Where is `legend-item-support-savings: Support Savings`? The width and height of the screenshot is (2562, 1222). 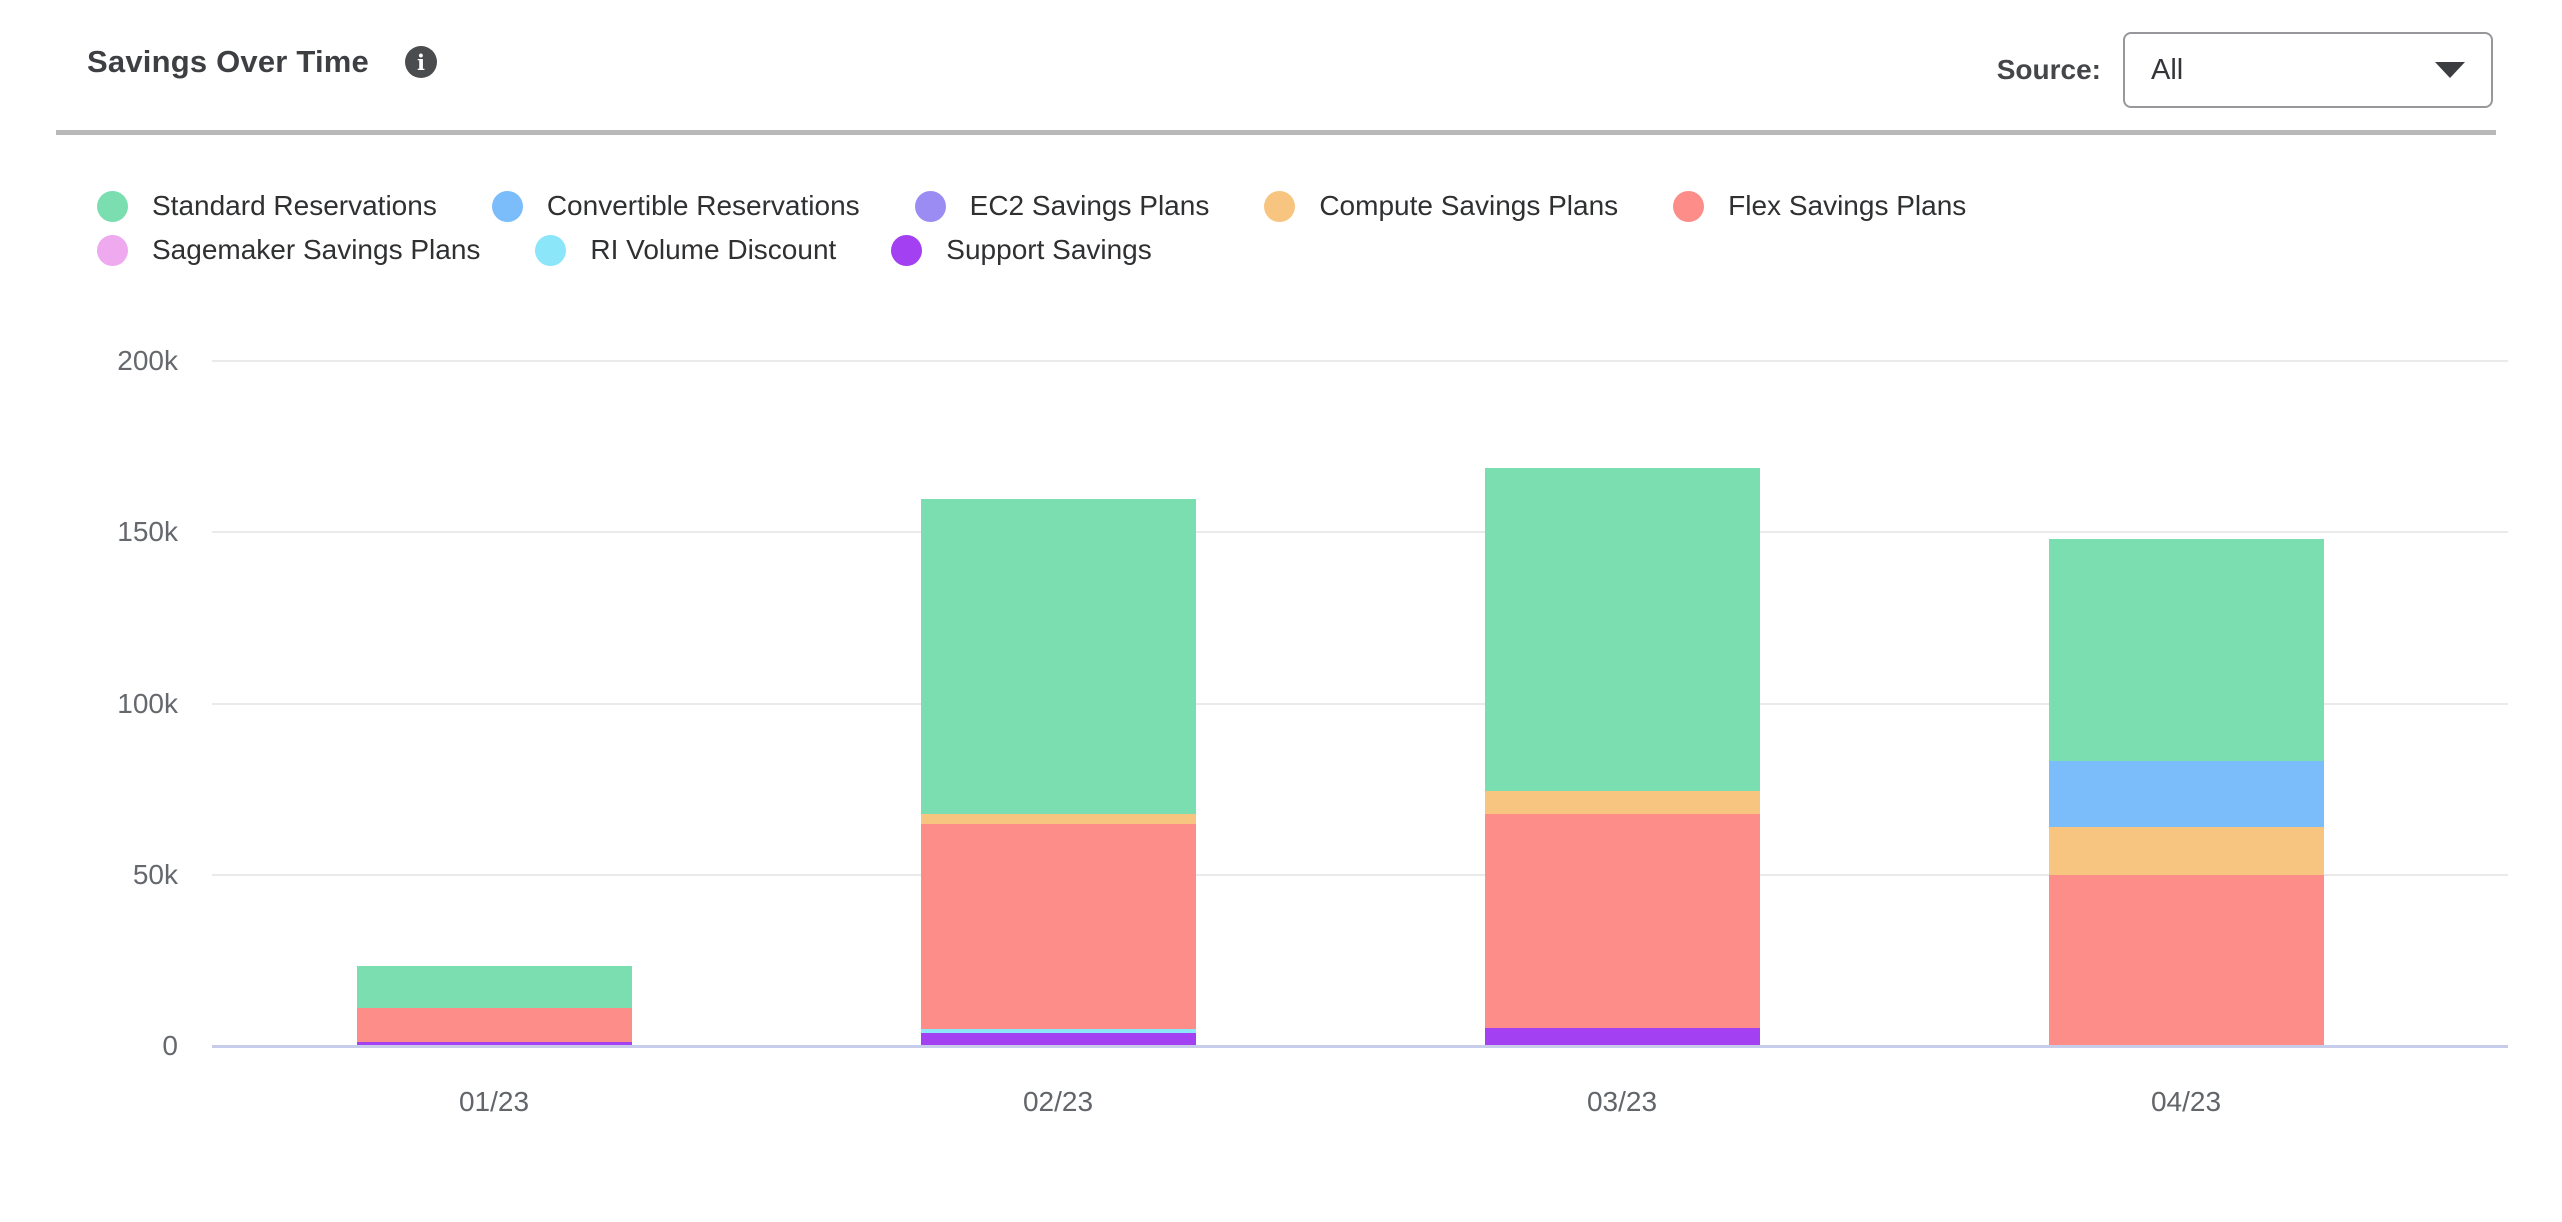 legend-item-support-savings: Support Savings is located at coordinates (1021, 250).